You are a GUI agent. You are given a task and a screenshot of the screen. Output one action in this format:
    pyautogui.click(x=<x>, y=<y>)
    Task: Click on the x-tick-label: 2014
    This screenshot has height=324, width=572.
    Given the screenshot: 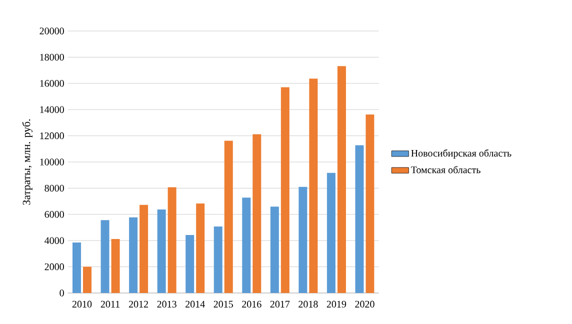 What is the action you would take?
    pyautogui.click(x=195, y=304)
    